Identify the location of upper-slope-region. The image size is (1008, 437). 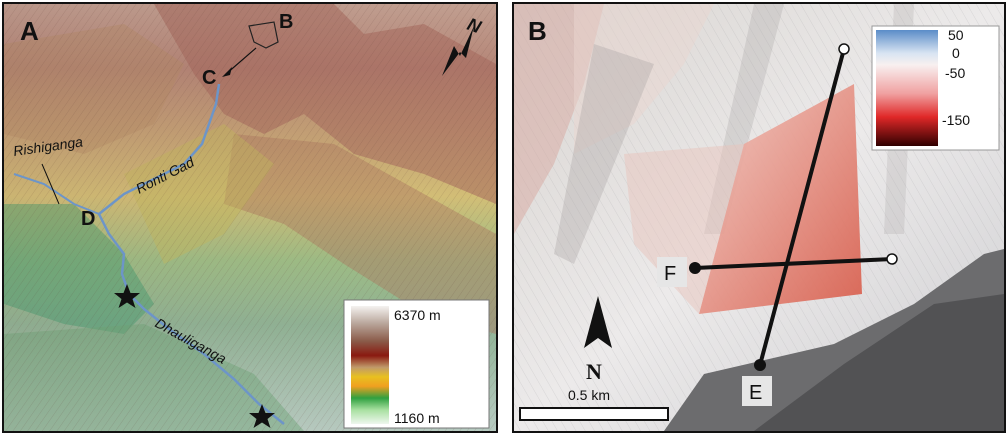
(644, 79).